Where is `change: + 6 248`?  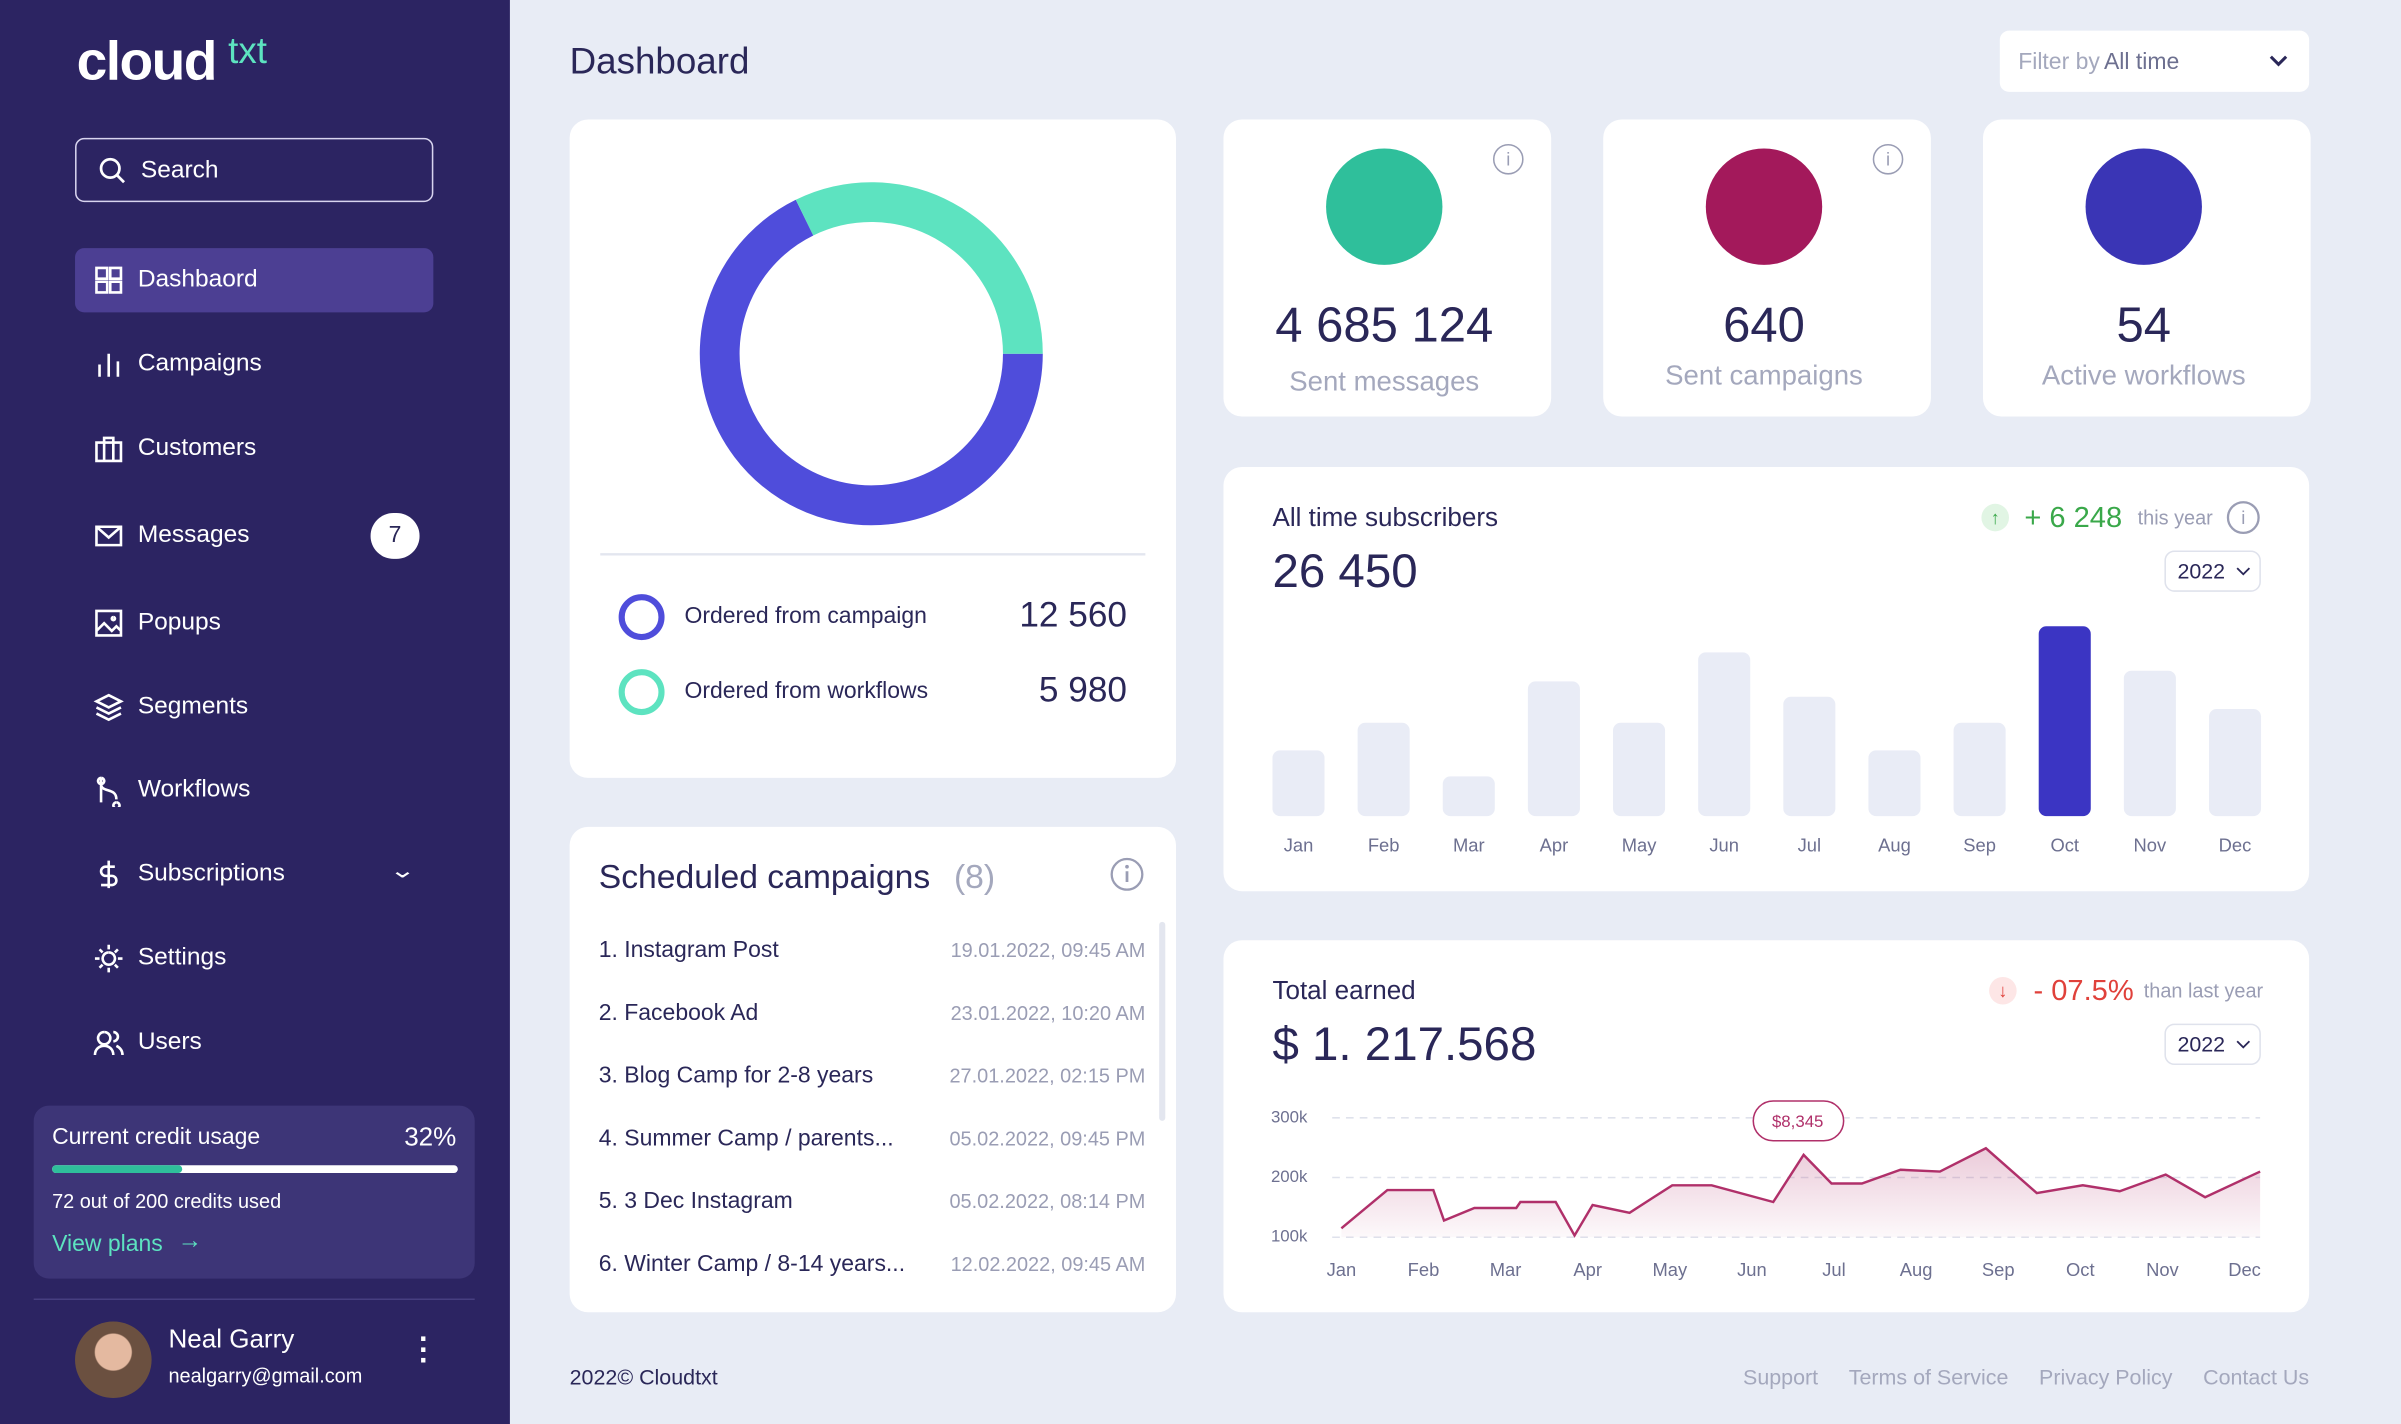
change: + 6 248 is located at coordinates (2073, 518).